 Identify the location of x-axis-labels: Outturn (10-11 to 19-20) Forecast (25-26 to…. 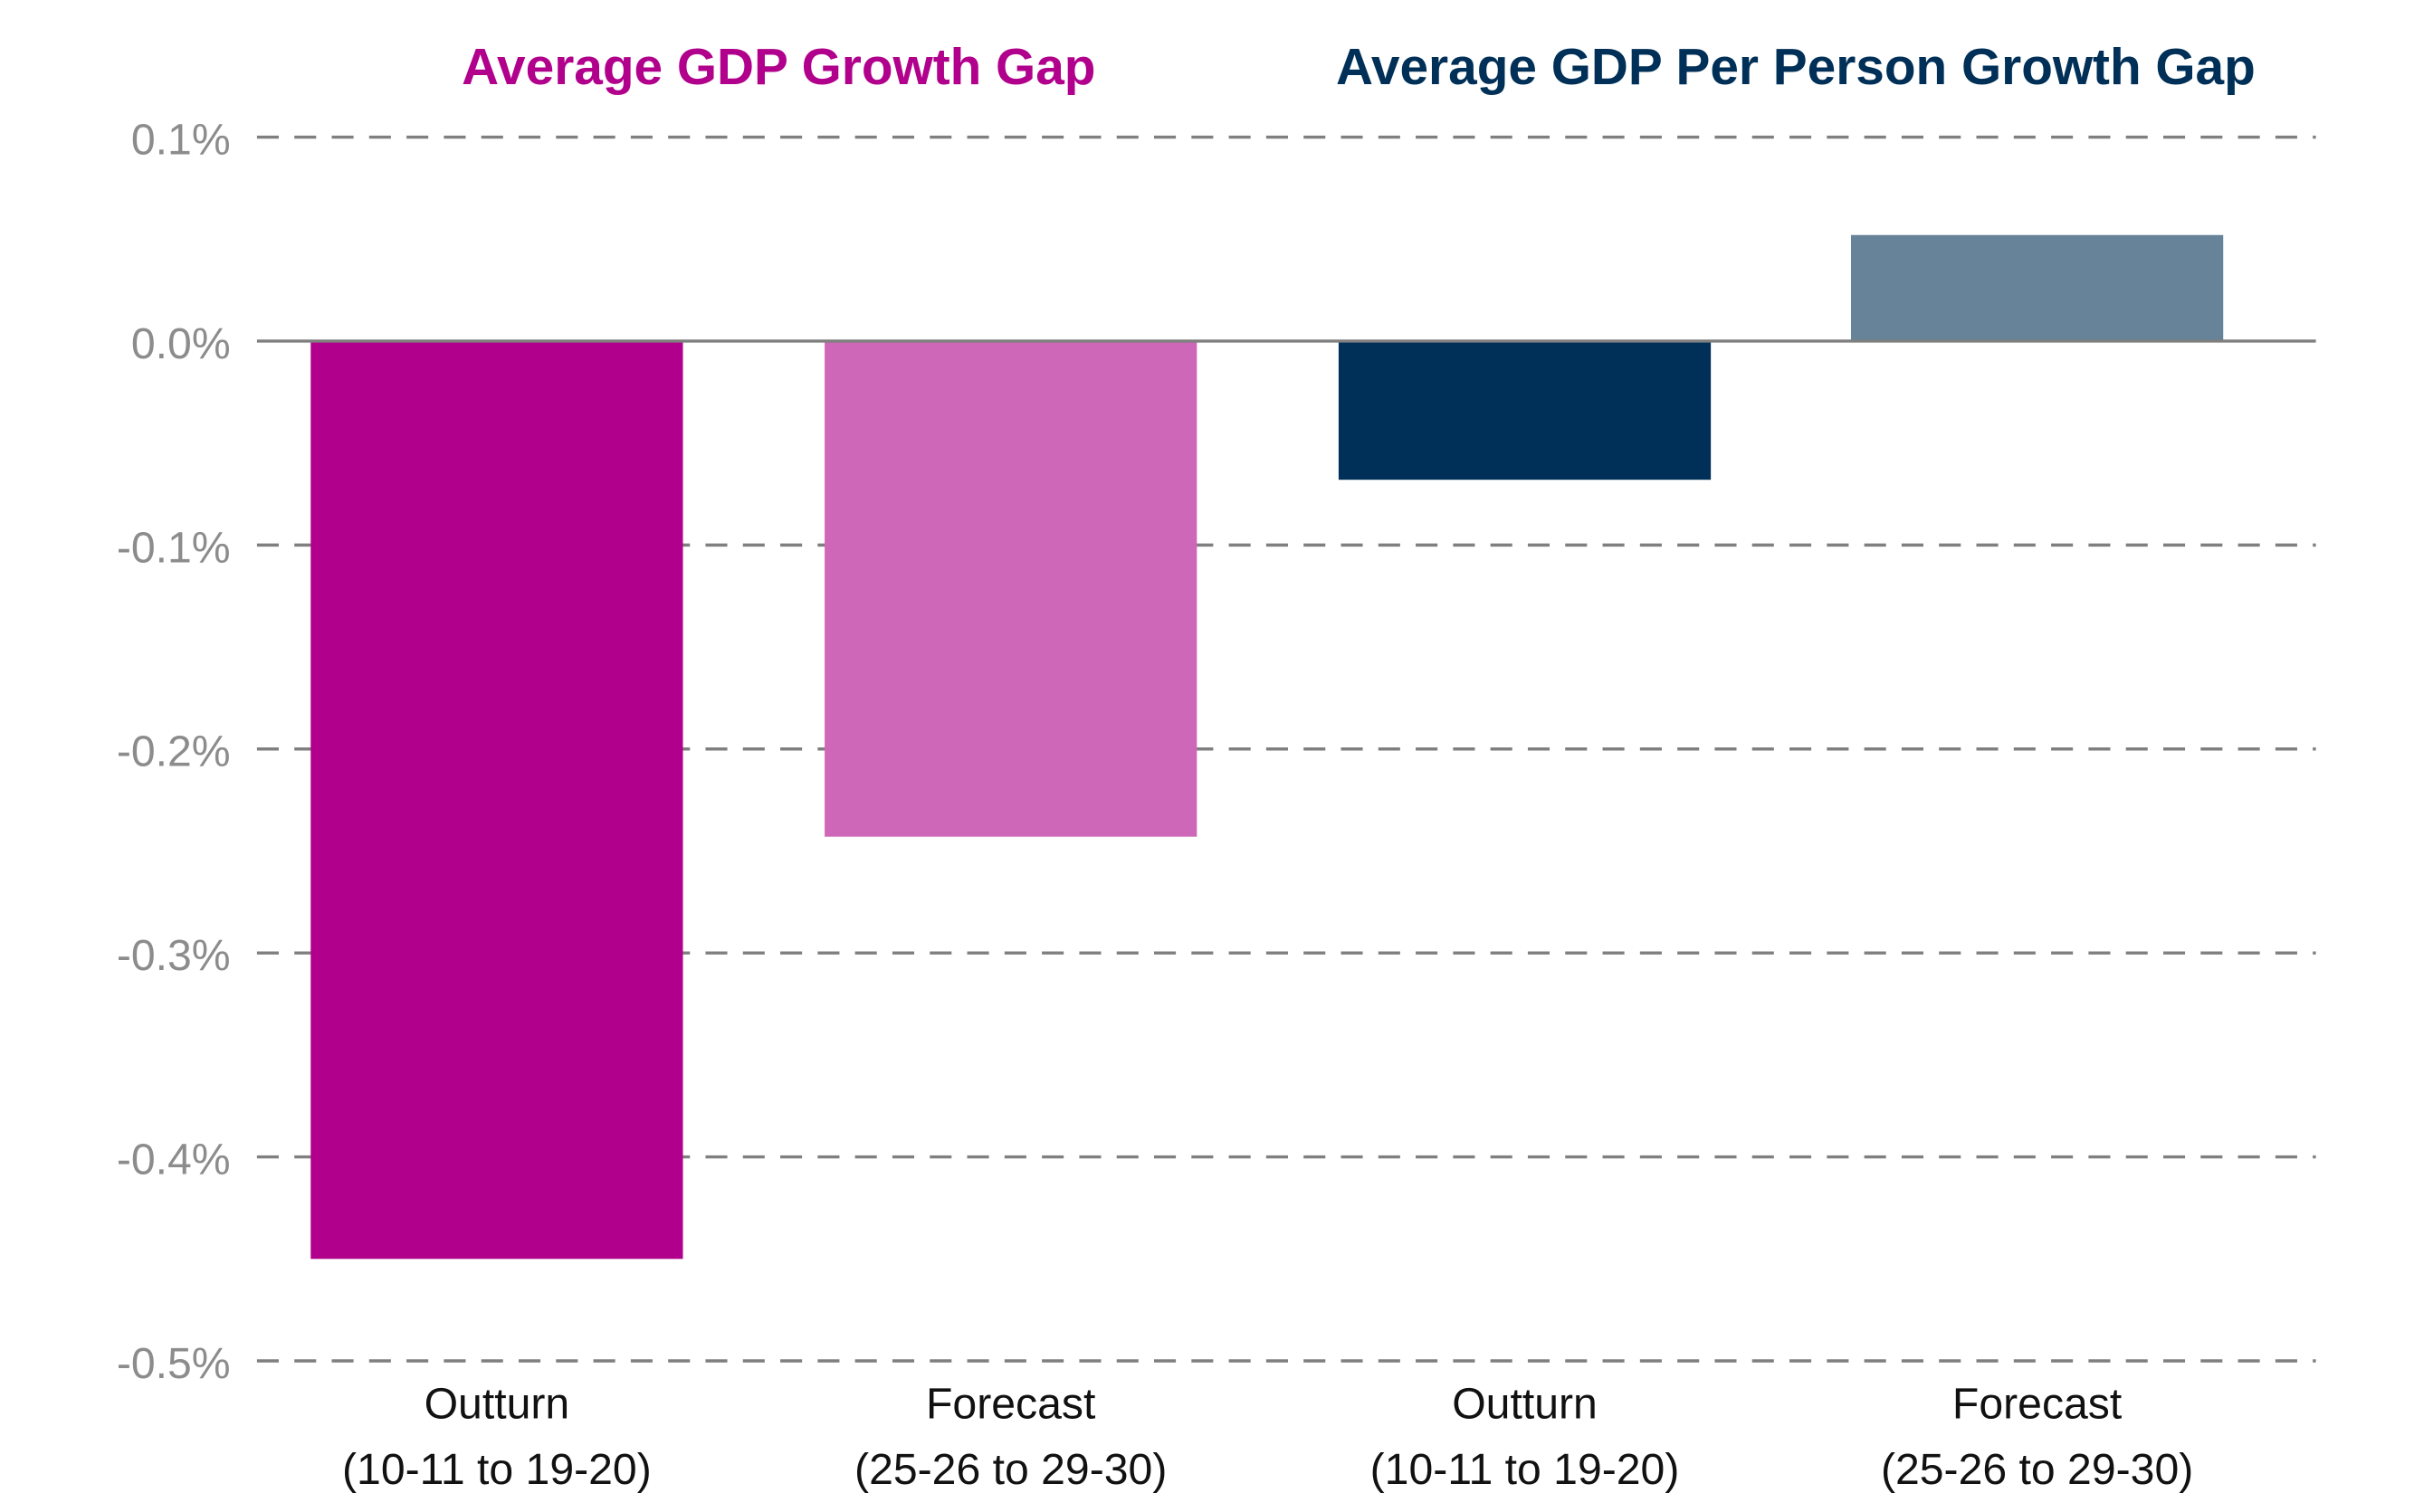
(1267, 1437).